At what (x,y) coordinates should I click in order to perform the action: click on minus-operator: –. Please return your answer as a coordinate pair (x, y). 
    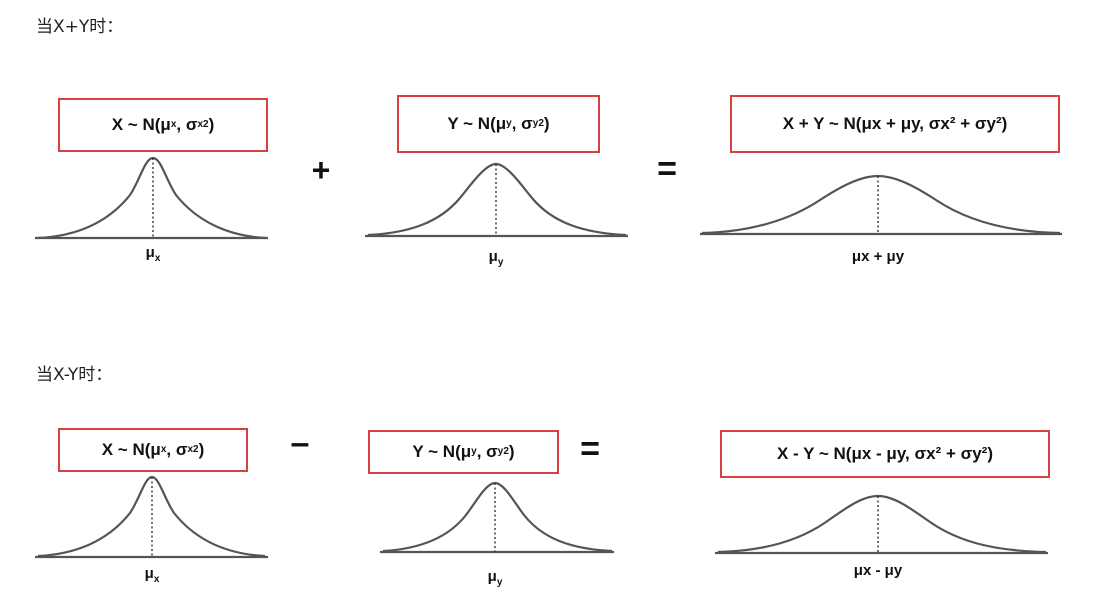
    Looking at the image, I should click on (300, 443).